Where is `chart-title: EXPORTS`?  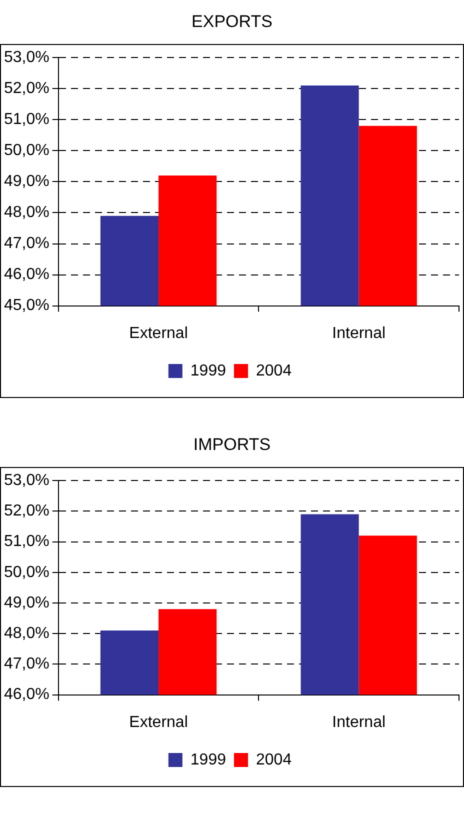 chart-title: EXPORTS is located at coordinates (232, 22).